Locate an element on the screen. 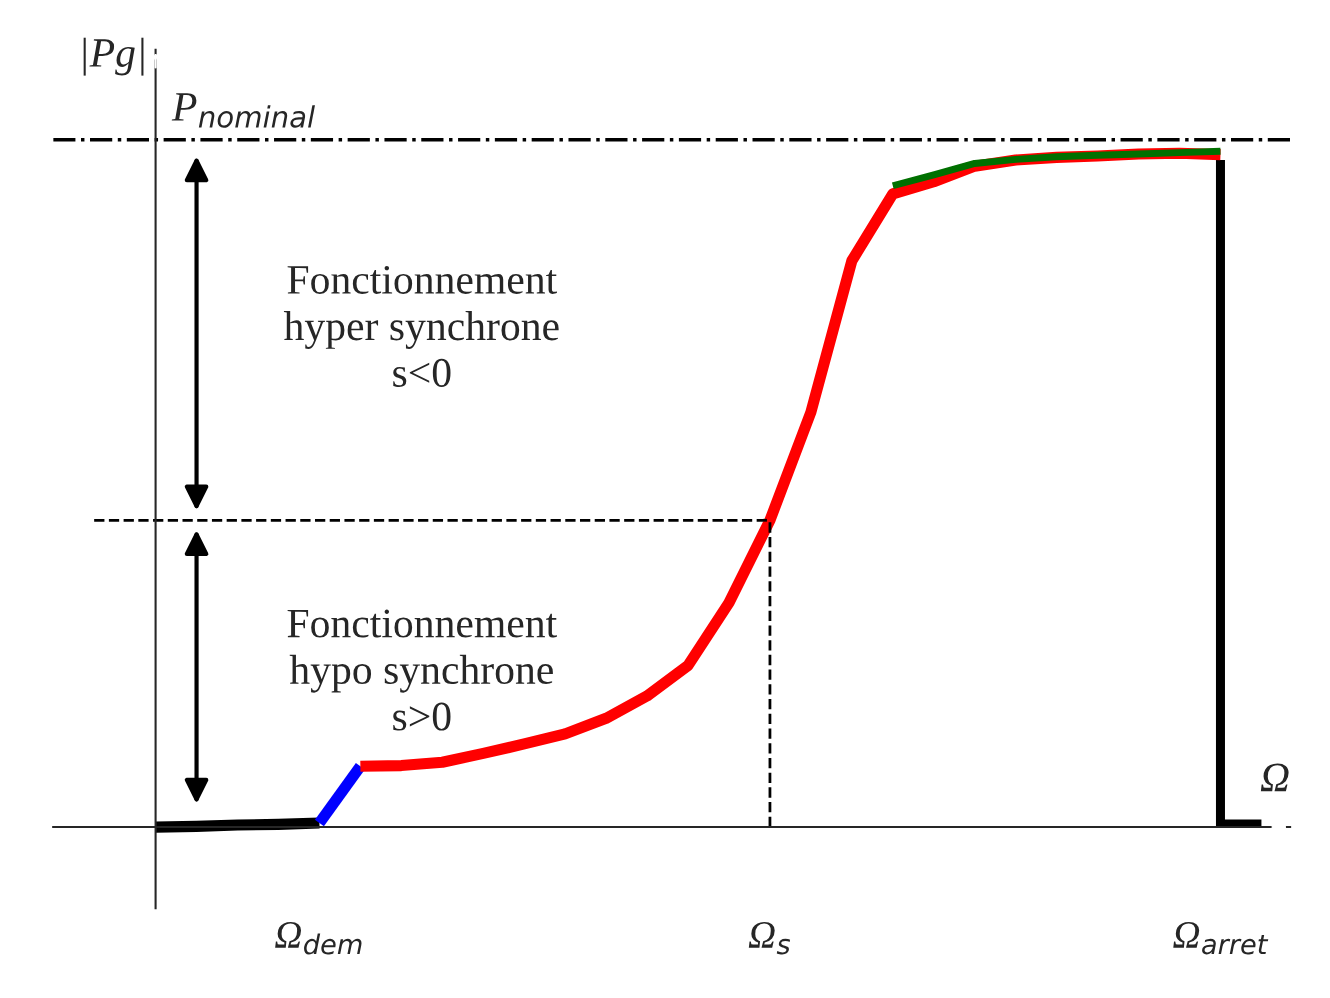 This screenshot has height=998, width=1330. x-tick-label: Ω$_{dem}$ is located at coordinates (318, 938).